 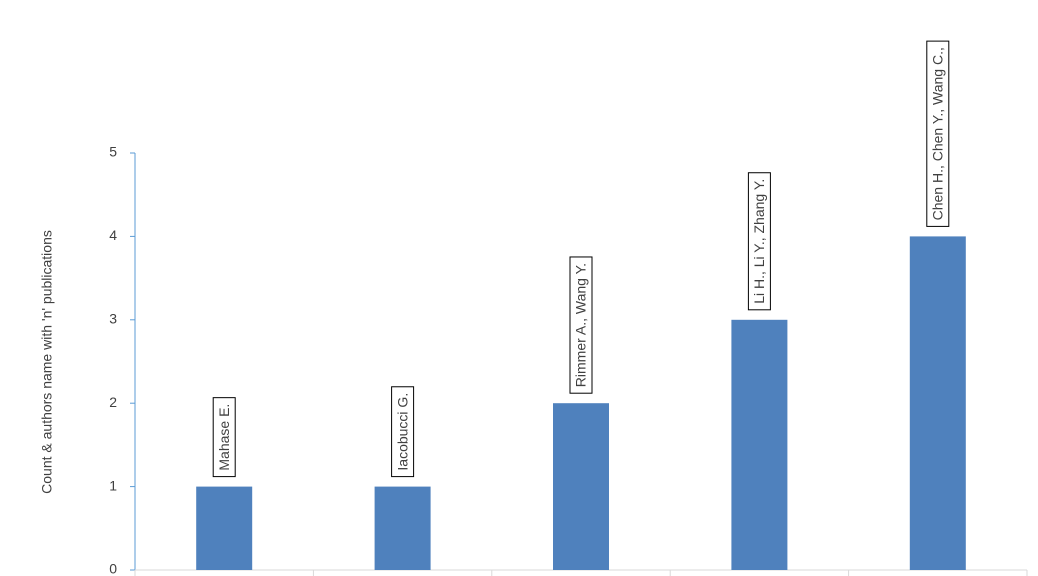 I want to click on bar-label-group: Iacobucci G., so click(x=403, y=432).